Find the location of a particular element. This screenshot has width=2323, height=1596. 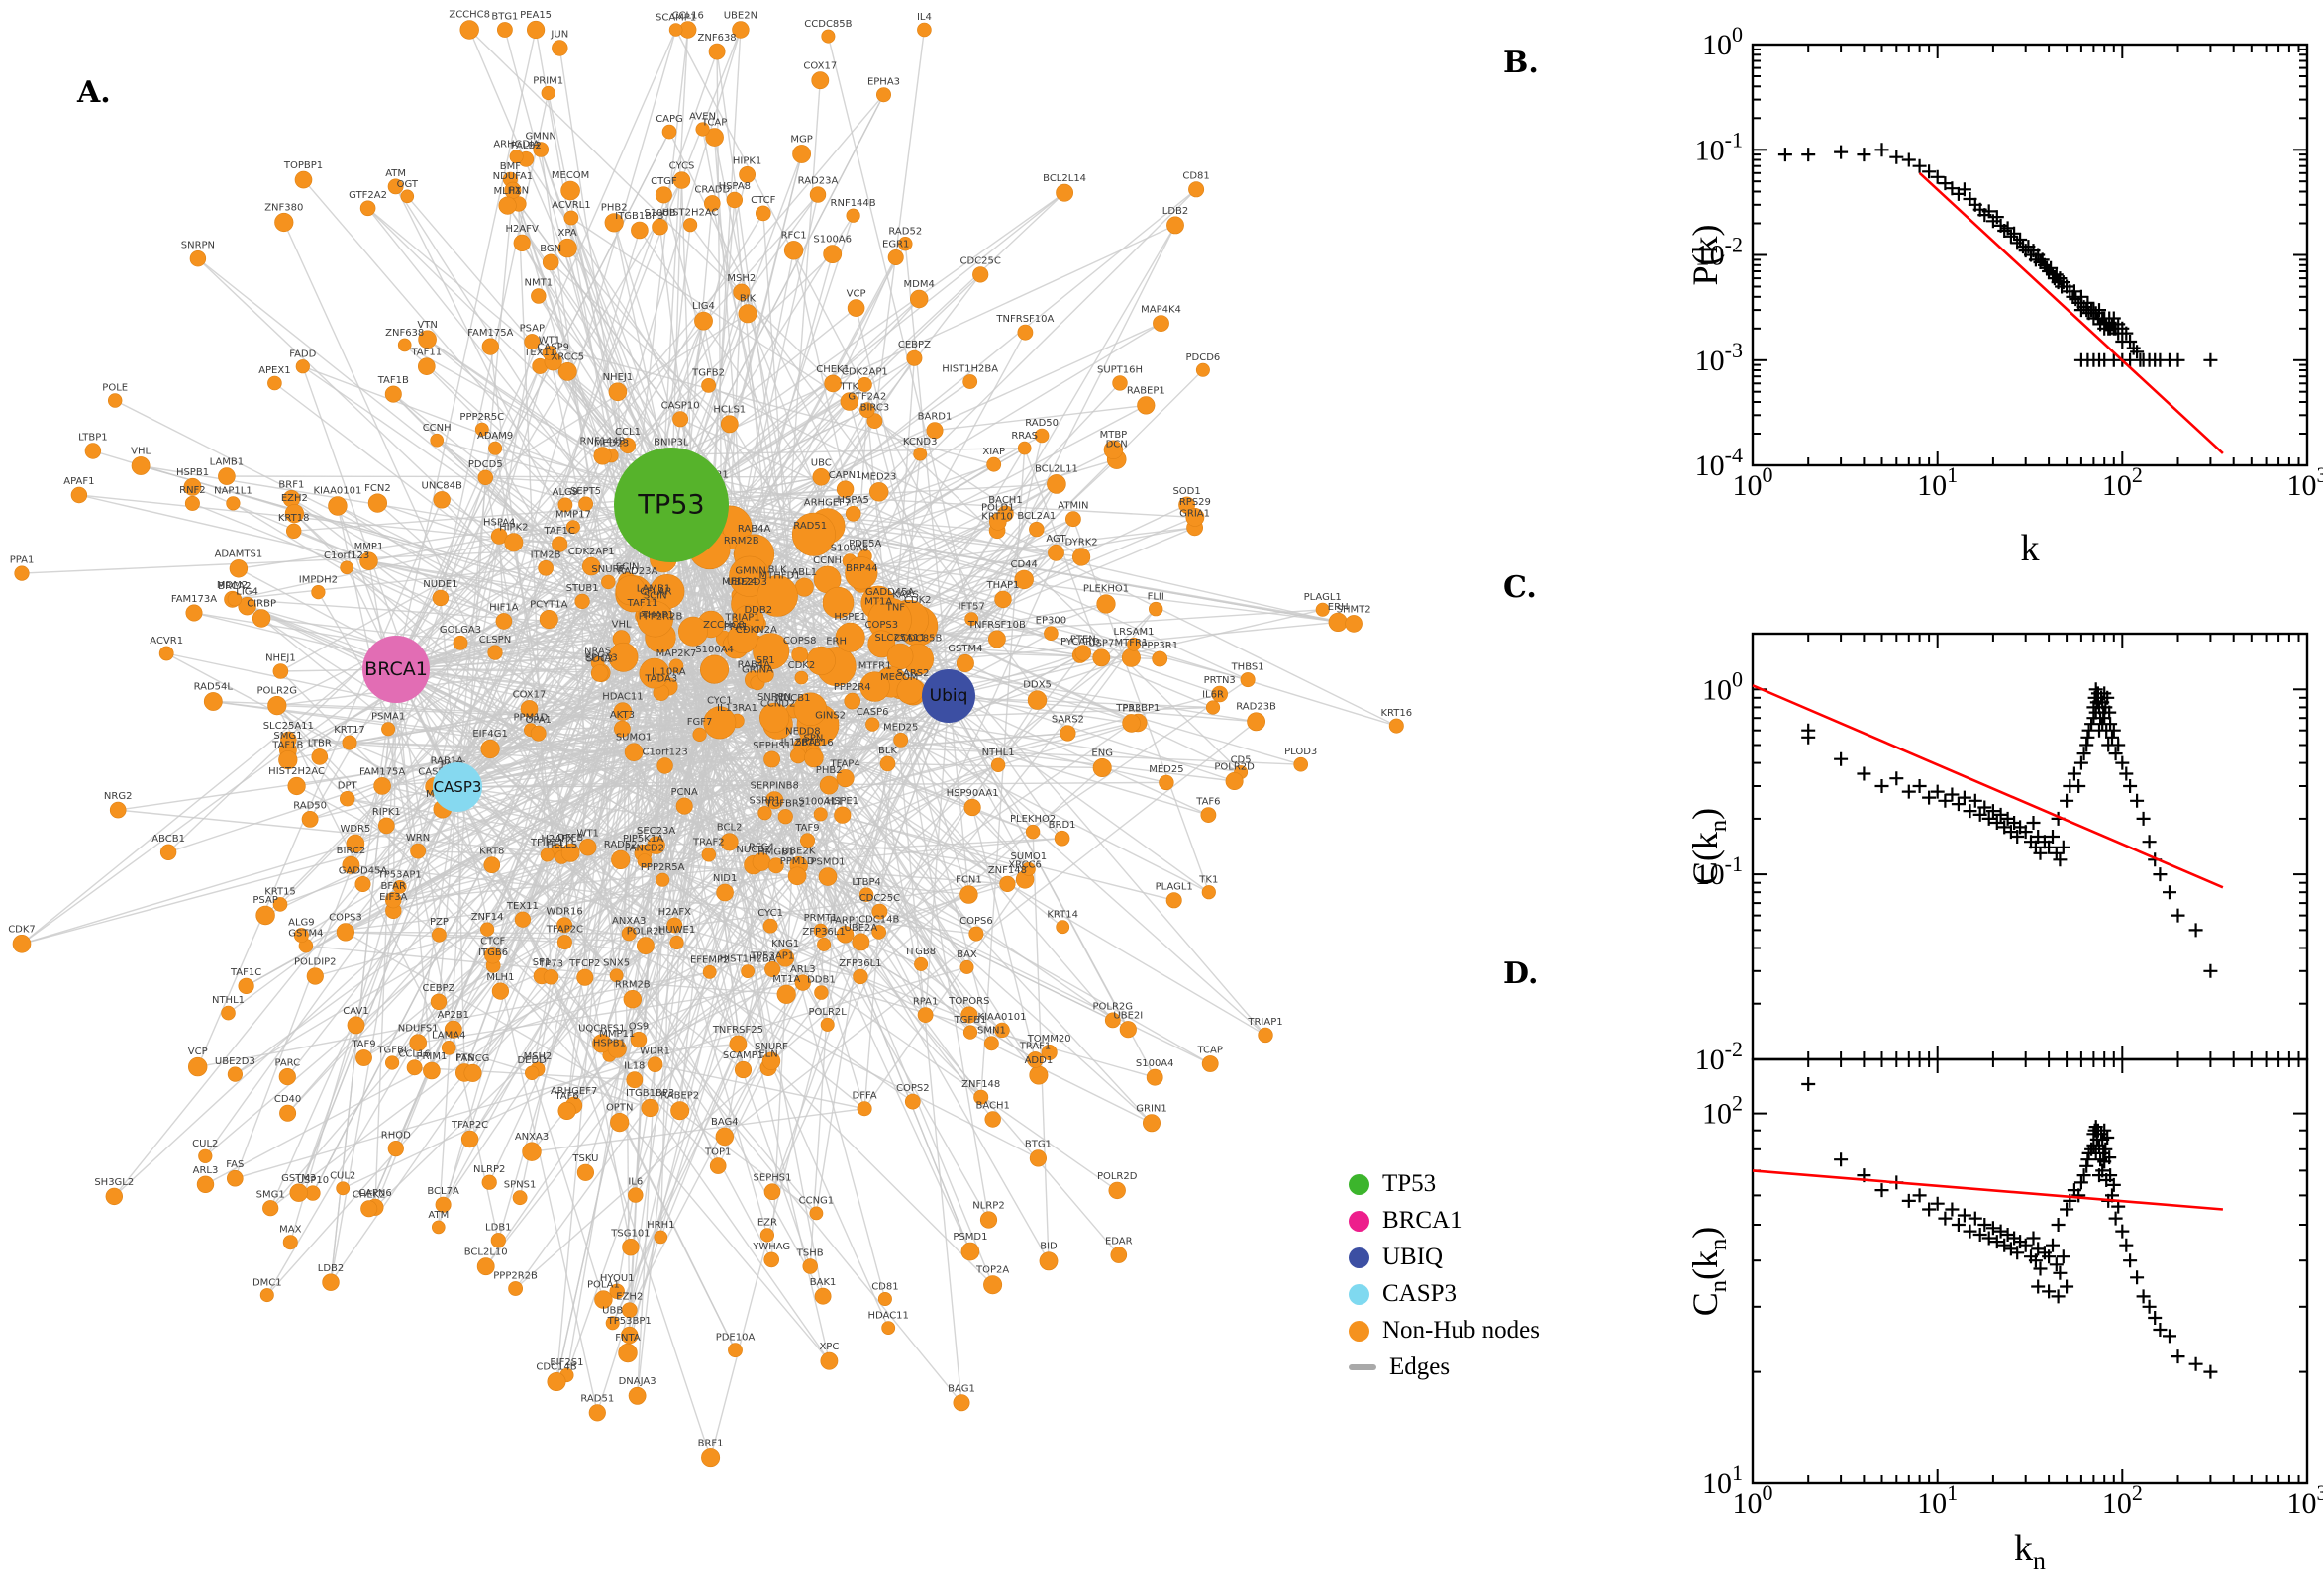

svg-text: NHEJ1 is located at coordinates (619, 377).